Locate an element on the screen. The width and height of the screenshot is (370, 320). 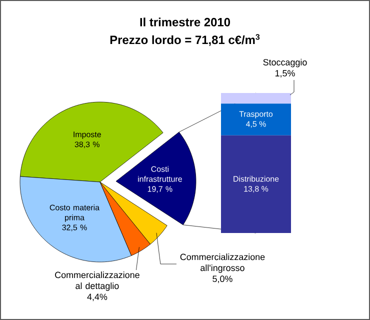
slice-label: Commercializzazione al dettaglio is located at coordinates (97, 281).